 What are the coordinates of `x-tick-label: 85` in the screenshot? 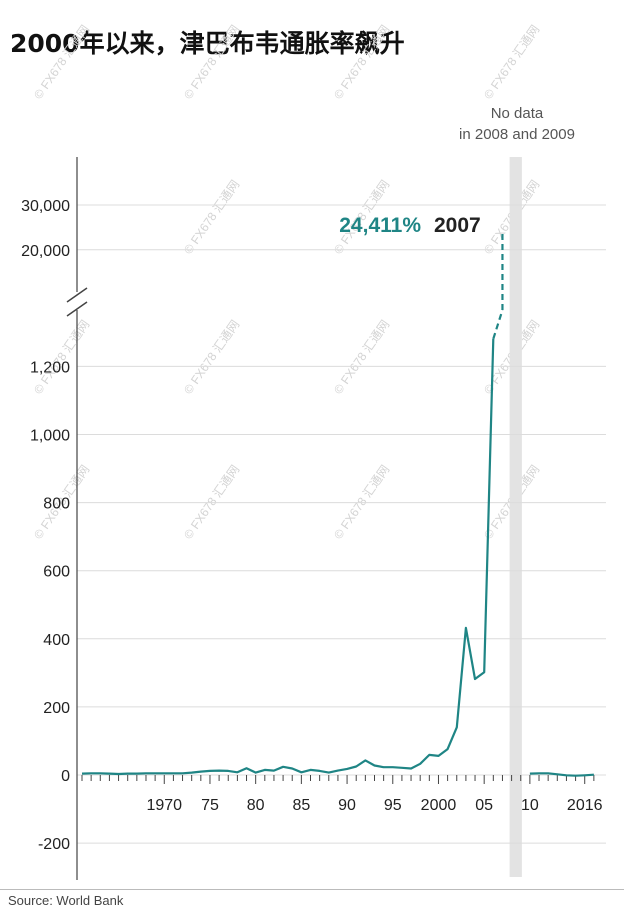 It's located at (301, 805).